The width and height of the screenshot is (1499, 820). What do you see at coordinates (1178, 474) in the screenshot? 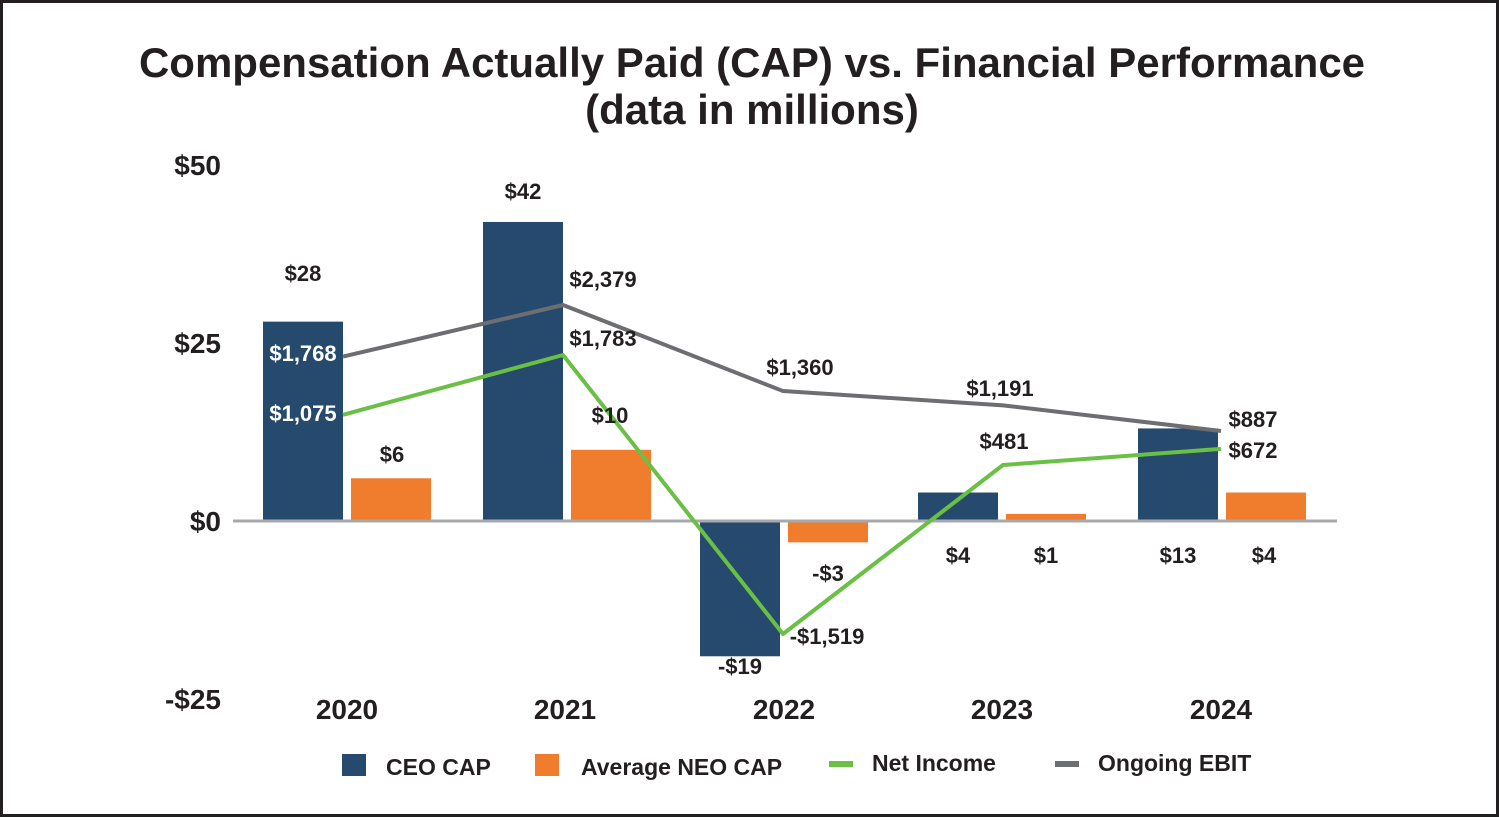
I see `ceo-cap-bar-2024` at bounding box center [1178, 474].